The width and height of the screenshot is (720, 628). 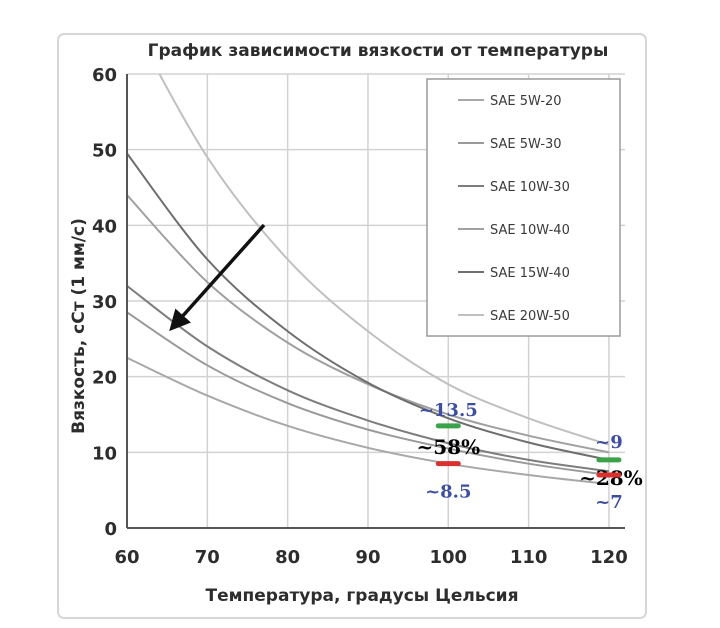 I want to click on x-tick-label: 120, so click(x=609, y=557).